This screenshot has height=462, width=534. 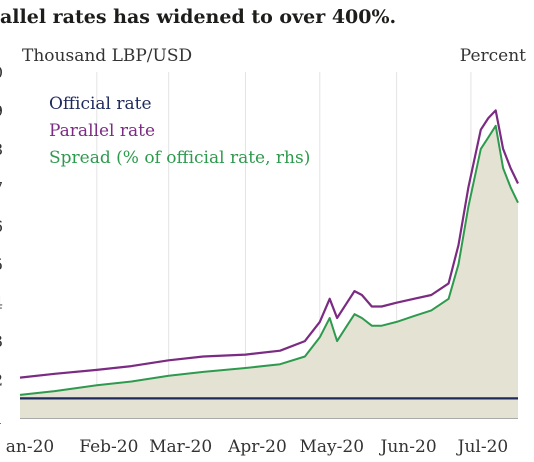 What do you see at coordinates (102, 131) in the screenshot?
I see `legend-label-parallel-rate: Parallel rate` at bounding box center [102, 131].